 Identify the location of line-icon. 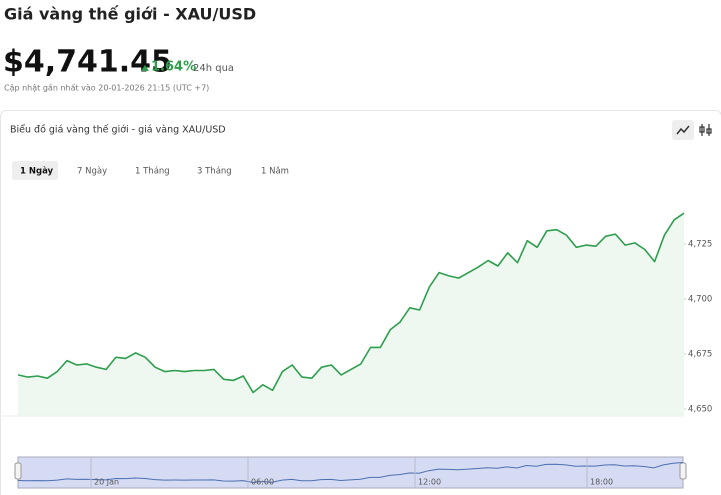
(683, 130).